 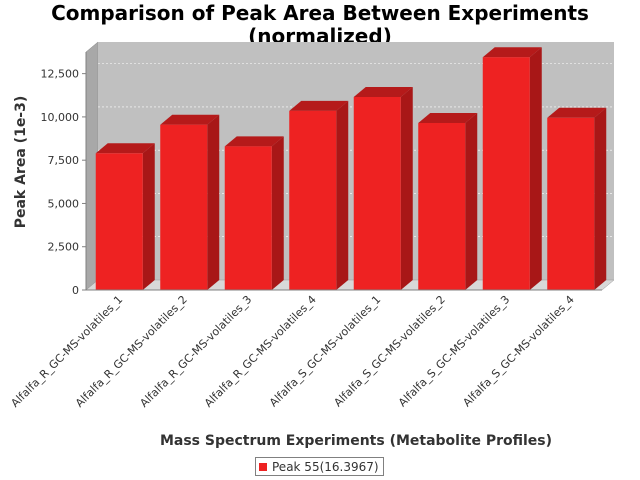 What do you see at coordinates (320, 36) in the screenshot?
I see `chart-title-line-2: (normalized)` at bounding box center [320, 36].